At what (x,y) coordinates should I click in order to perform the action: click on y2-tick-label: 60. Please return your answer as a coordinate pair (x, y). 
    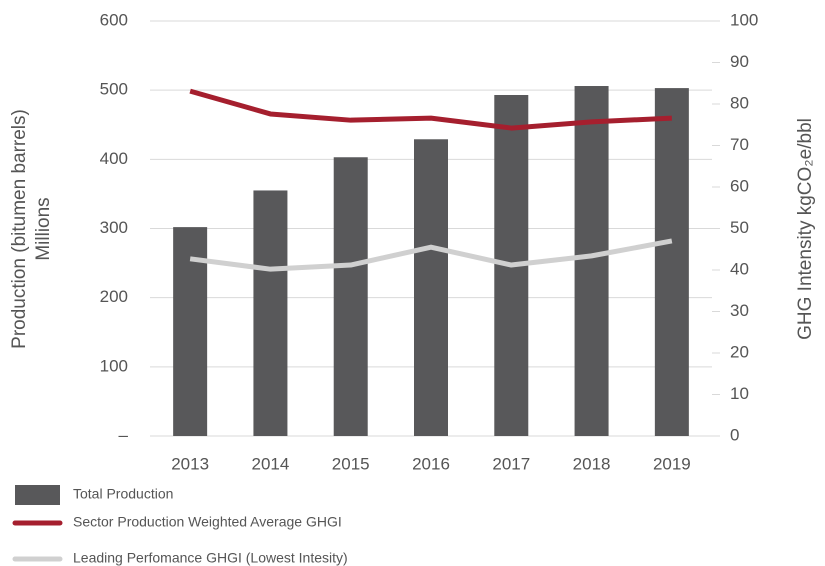
    Looking at the image, I should click on (739, 185).